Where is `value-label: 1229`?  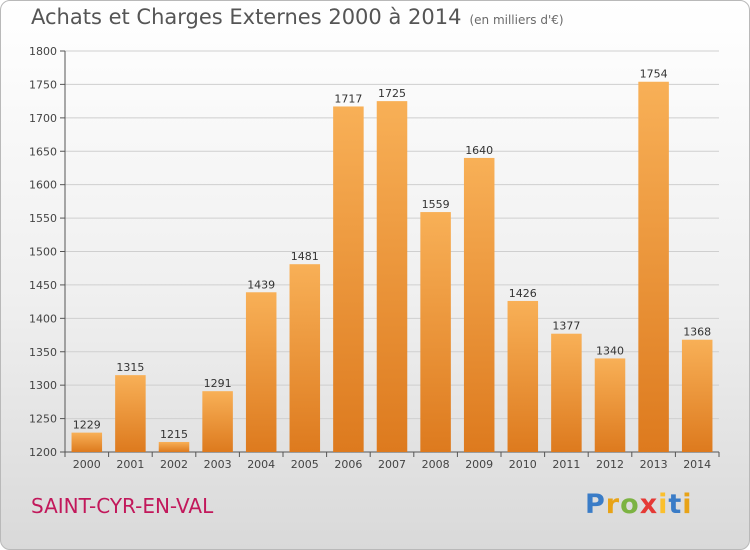
value-label: 1229 is located at coordinates (87, 425).